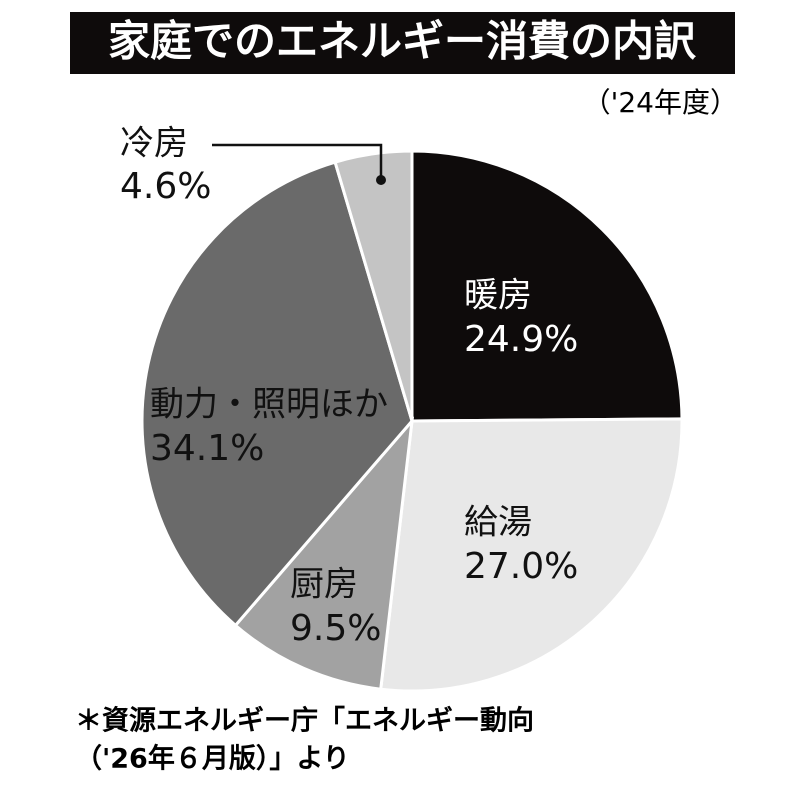 The image size is (800, 804). What do you see at coordinates (498, 296) in the screenshot?
I see `category-label: 暖房` at bounding box center [498, 296].